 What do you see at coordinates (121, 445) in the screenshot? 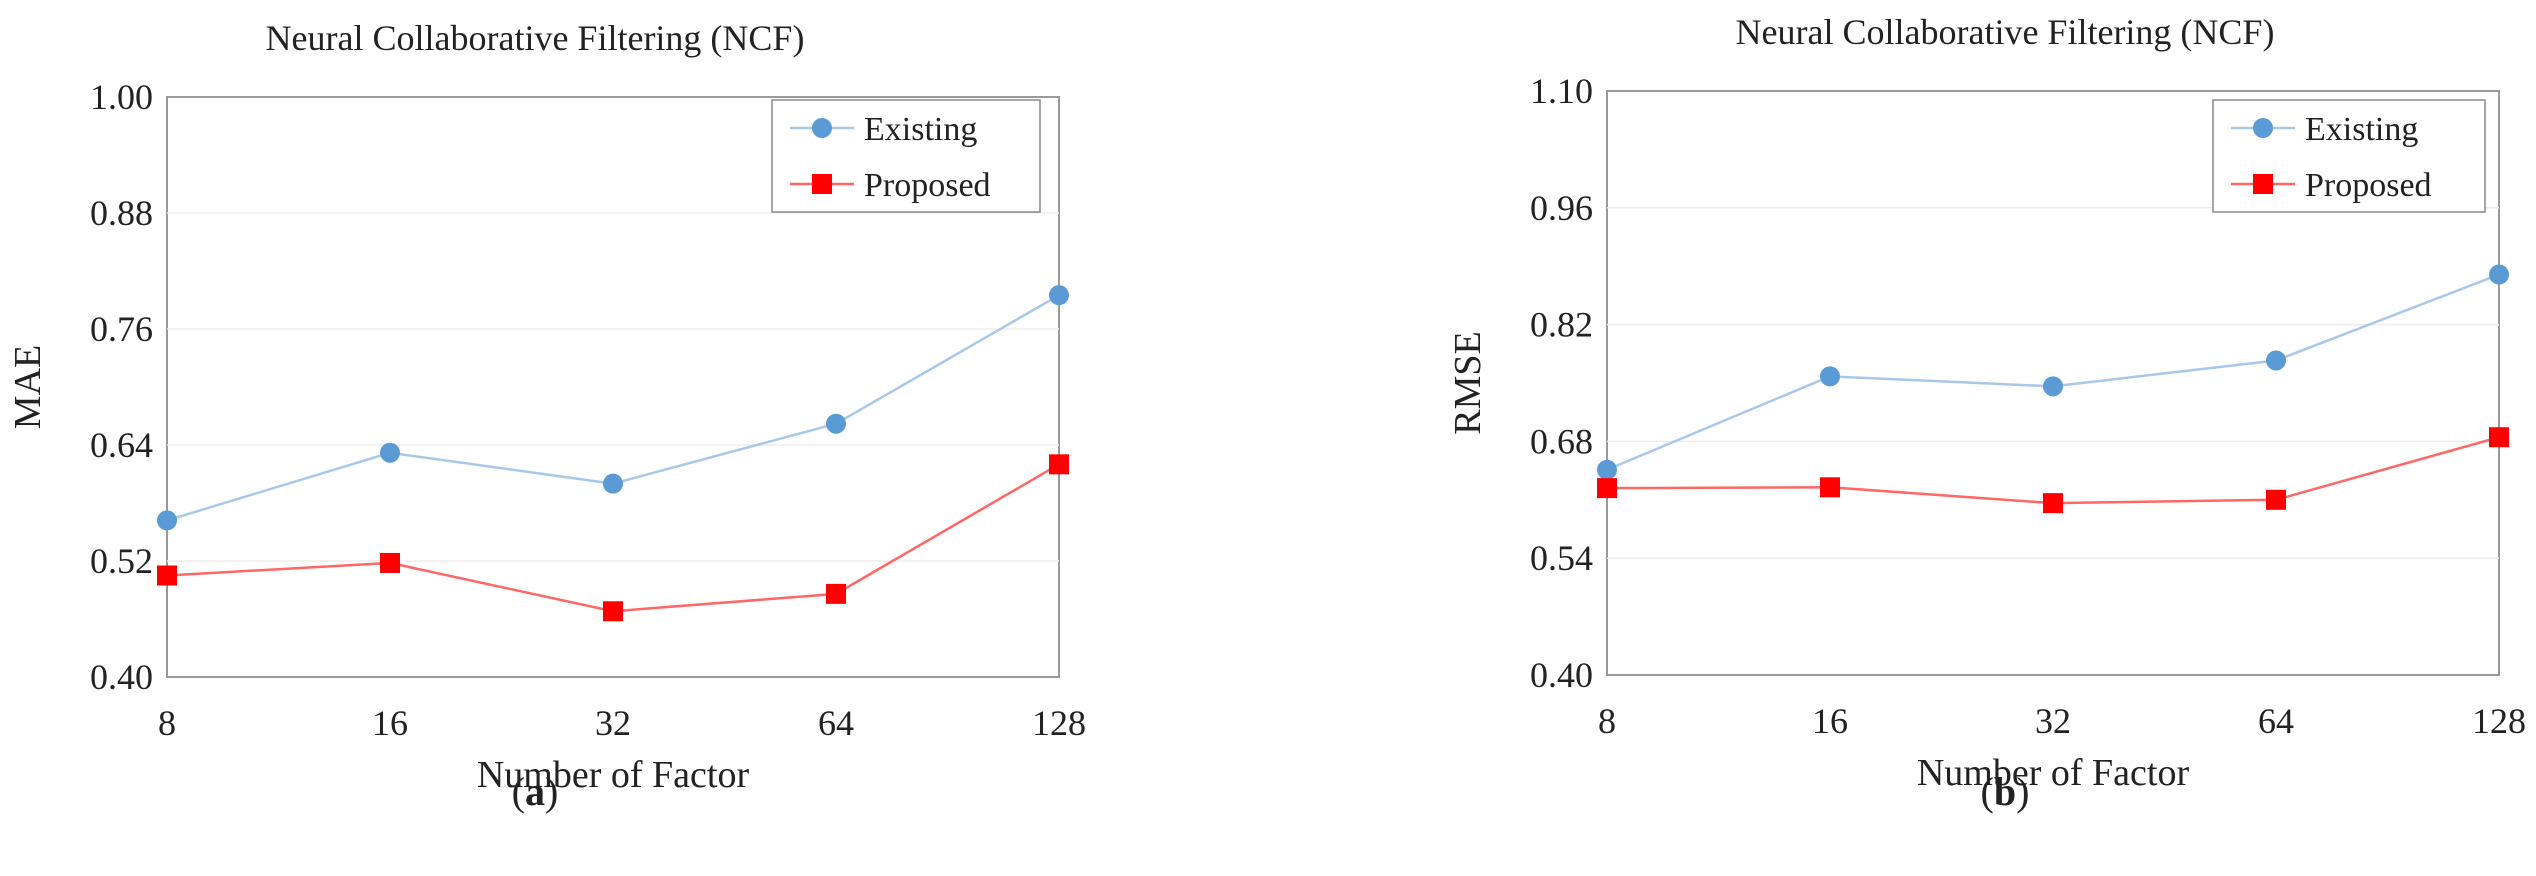
I see `y-tick-label: 0.64` at bounding box center [121, 445].